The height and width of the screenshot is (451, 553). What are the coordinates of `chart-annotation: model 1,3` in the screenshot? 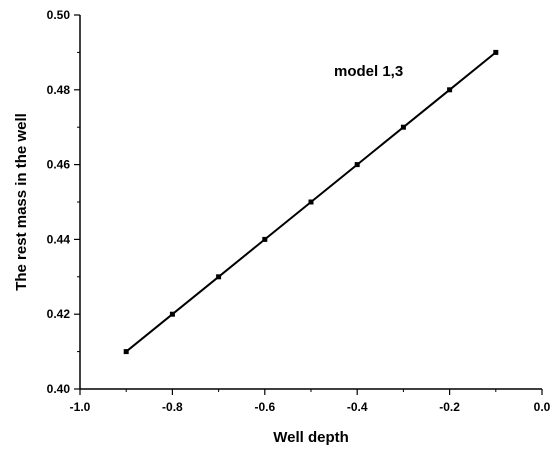 It's located at (368, 71).